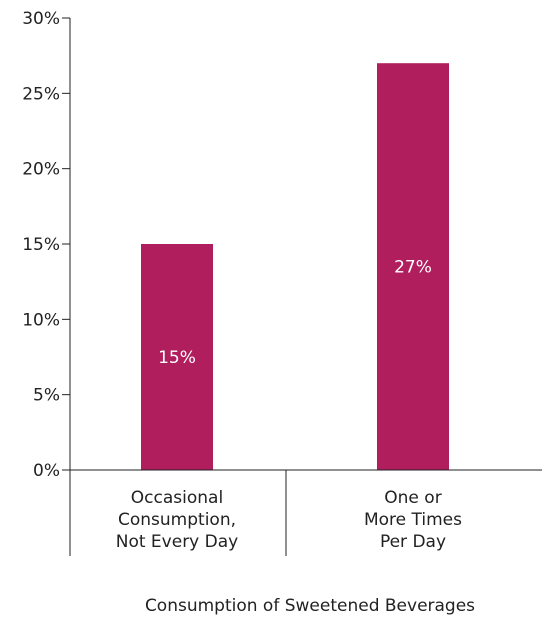 Image resolution: width=542 pixels, height=617 pixels. I want to click on y-tick-label: 10%, so click(41, 320).